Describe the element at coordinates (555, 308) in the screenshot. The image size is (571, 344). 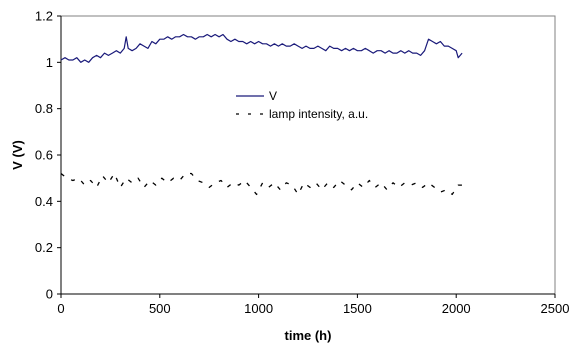
I see `x-tick-label: 2500` at that location.